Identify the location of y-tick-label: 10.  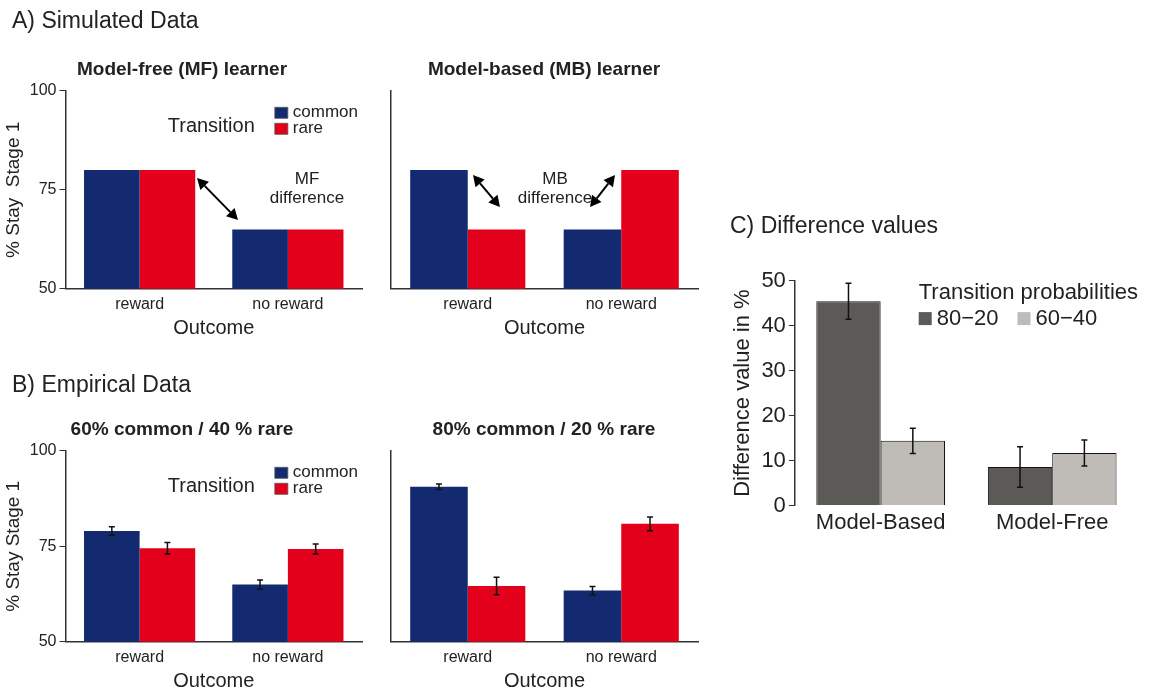
(773, 459).